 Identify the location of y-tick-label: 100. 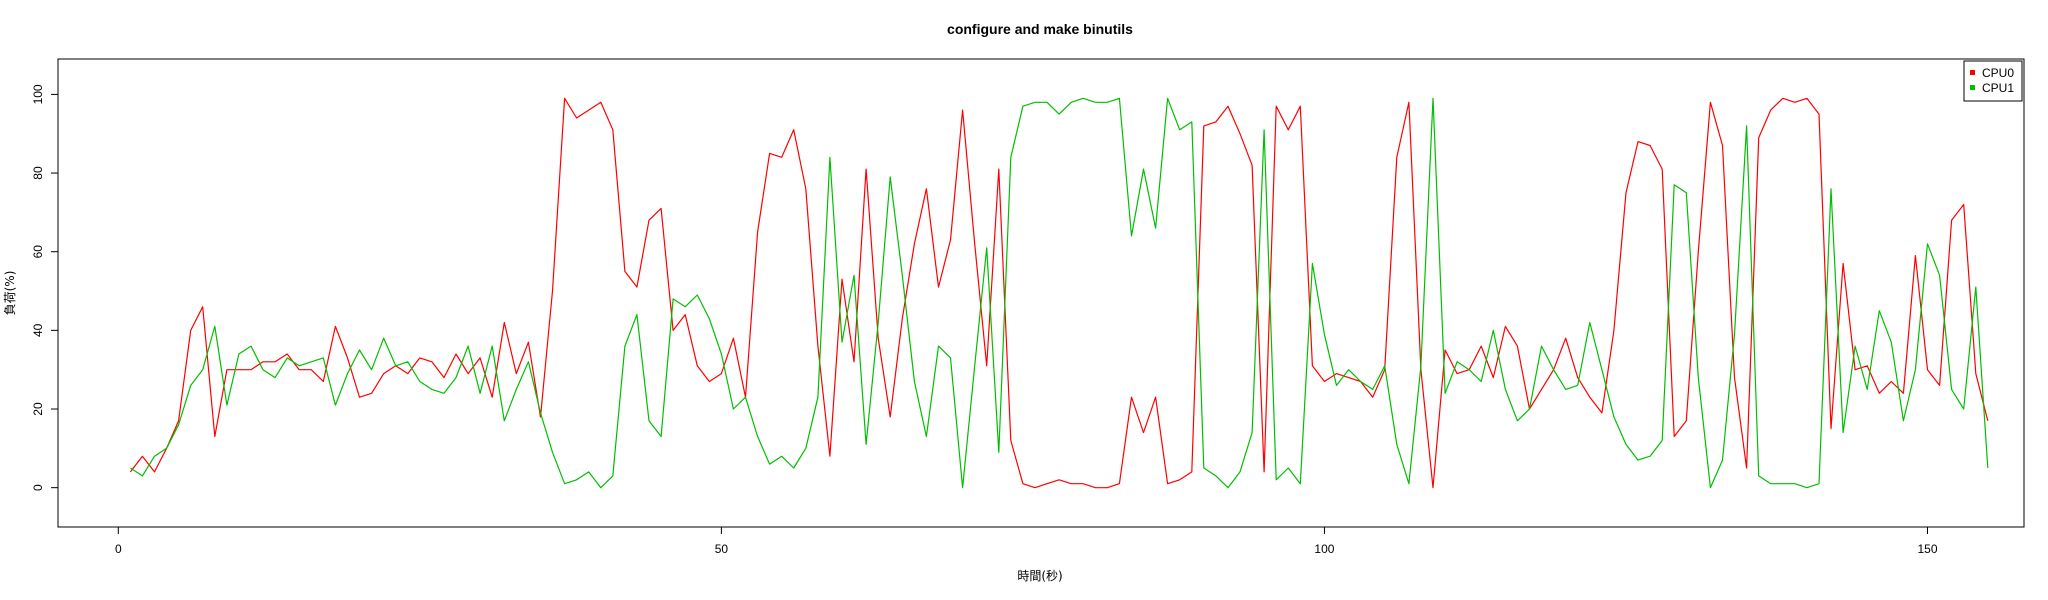
(38, 94).